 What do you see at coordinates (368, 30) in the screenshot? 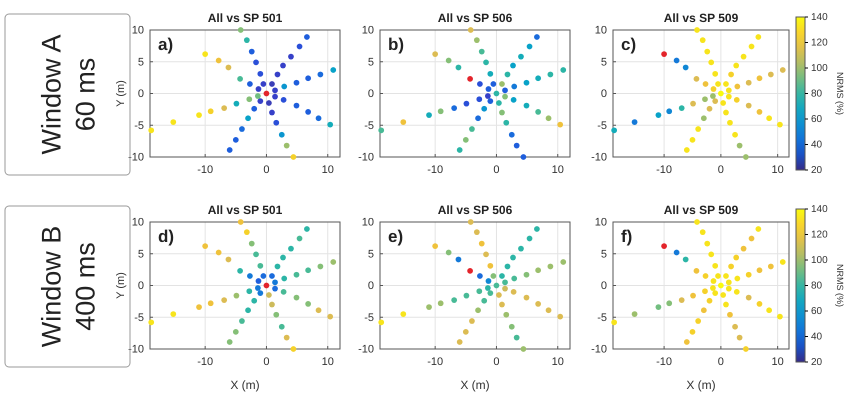
I see `y-tick-label: 10` at bounding box center [368, 30].